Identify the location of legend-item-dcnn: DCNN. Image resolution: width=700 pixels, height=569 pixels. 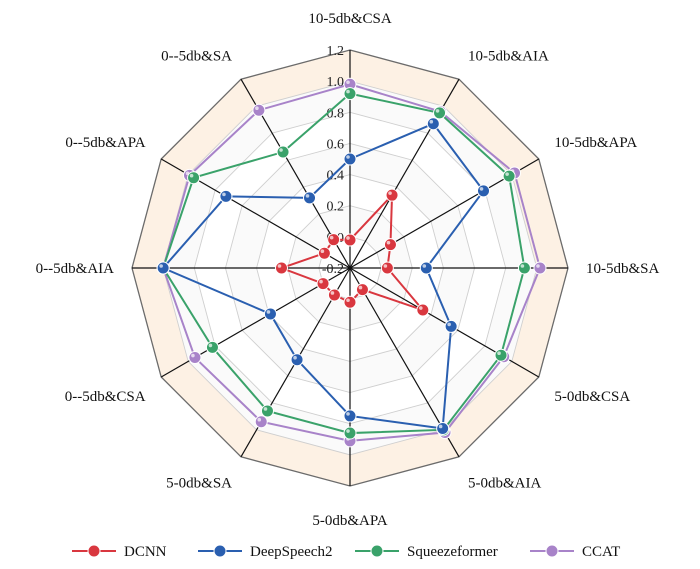
(119, 552).